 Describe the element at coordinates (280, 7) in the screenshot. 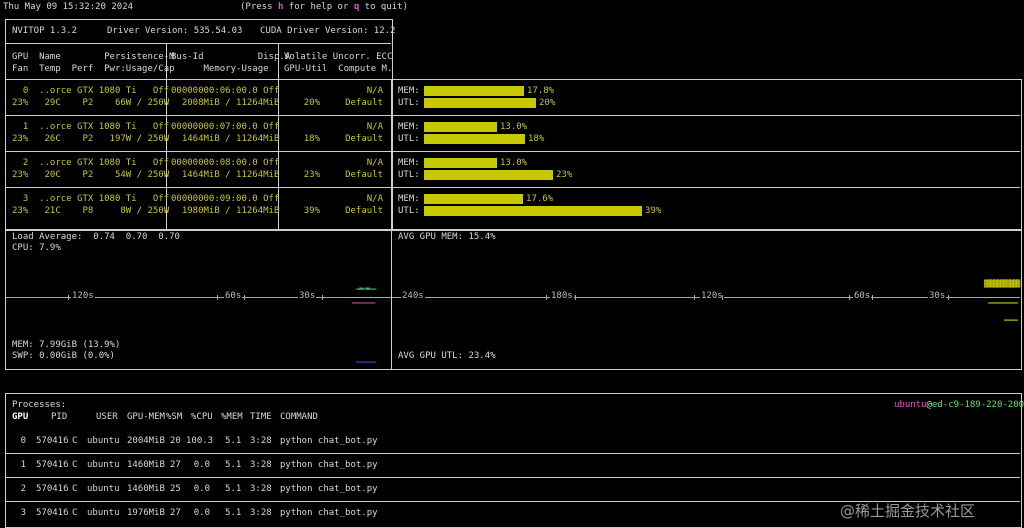

I see `help-key: h` at that location.